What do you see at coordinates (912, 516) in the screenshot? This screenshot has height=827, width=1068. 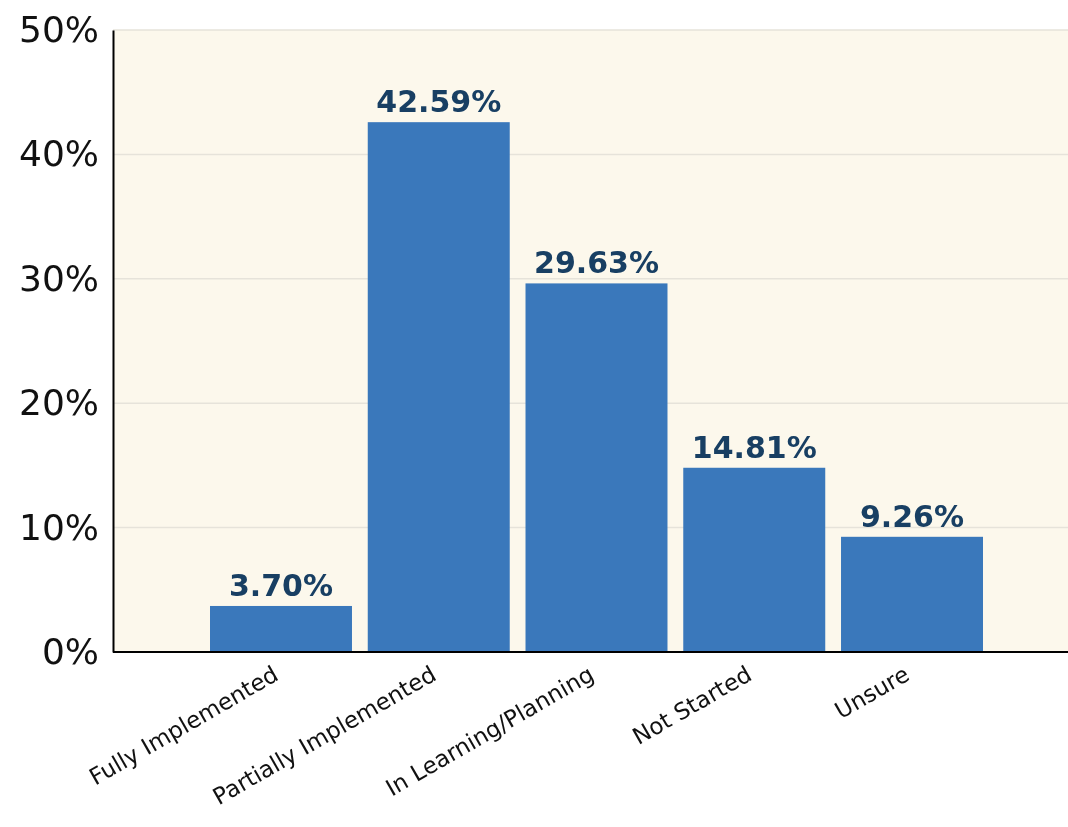 I see `data-label: 9.26%` at bounding box center [912, 516].